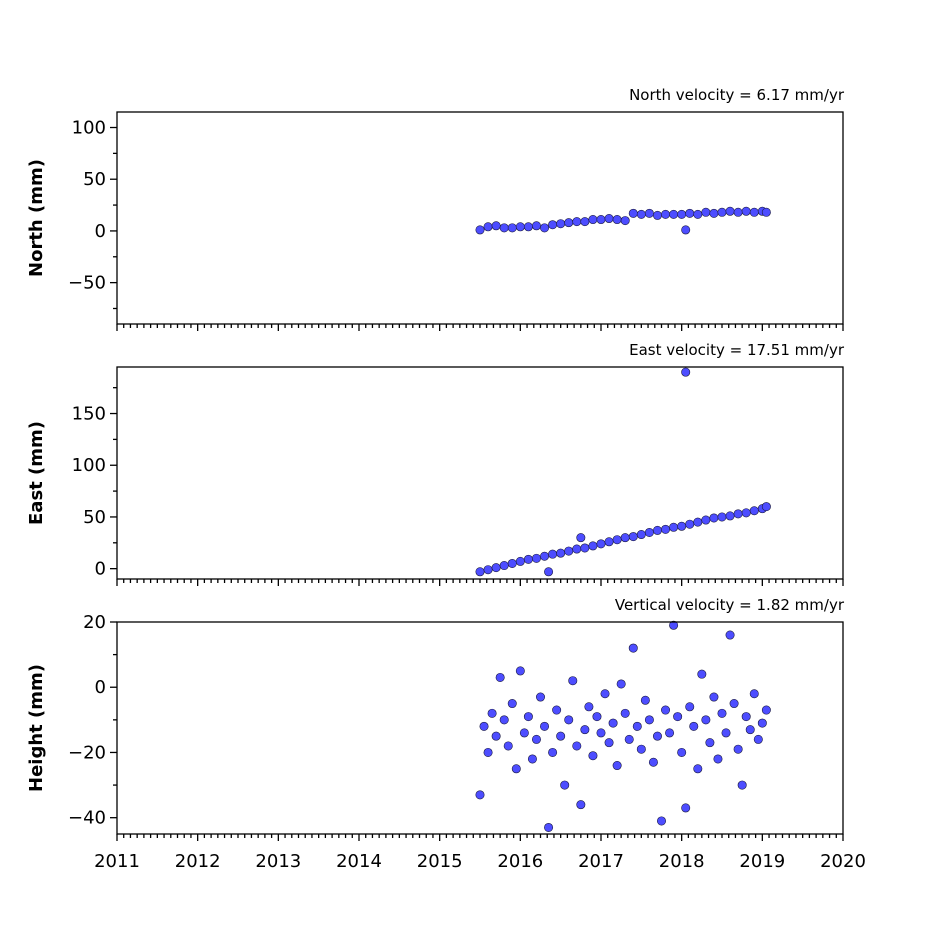  Describe the element at coordinates (36, 218) in the screenshot. I see `north-ylabel: North (mm)` at that location.